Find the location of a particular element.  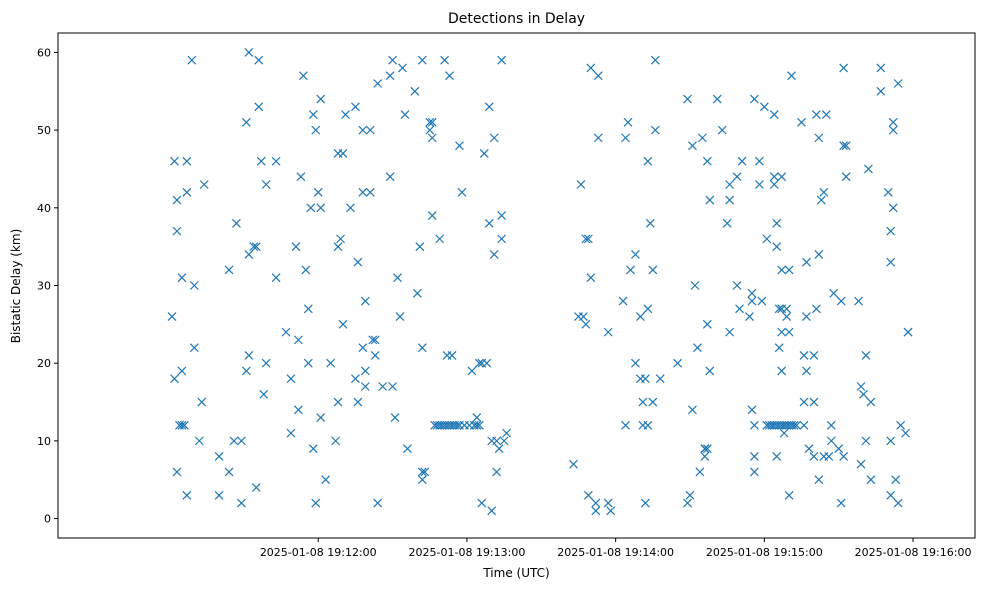

y-tick-label: 60 is located at coordinates (44, 52).